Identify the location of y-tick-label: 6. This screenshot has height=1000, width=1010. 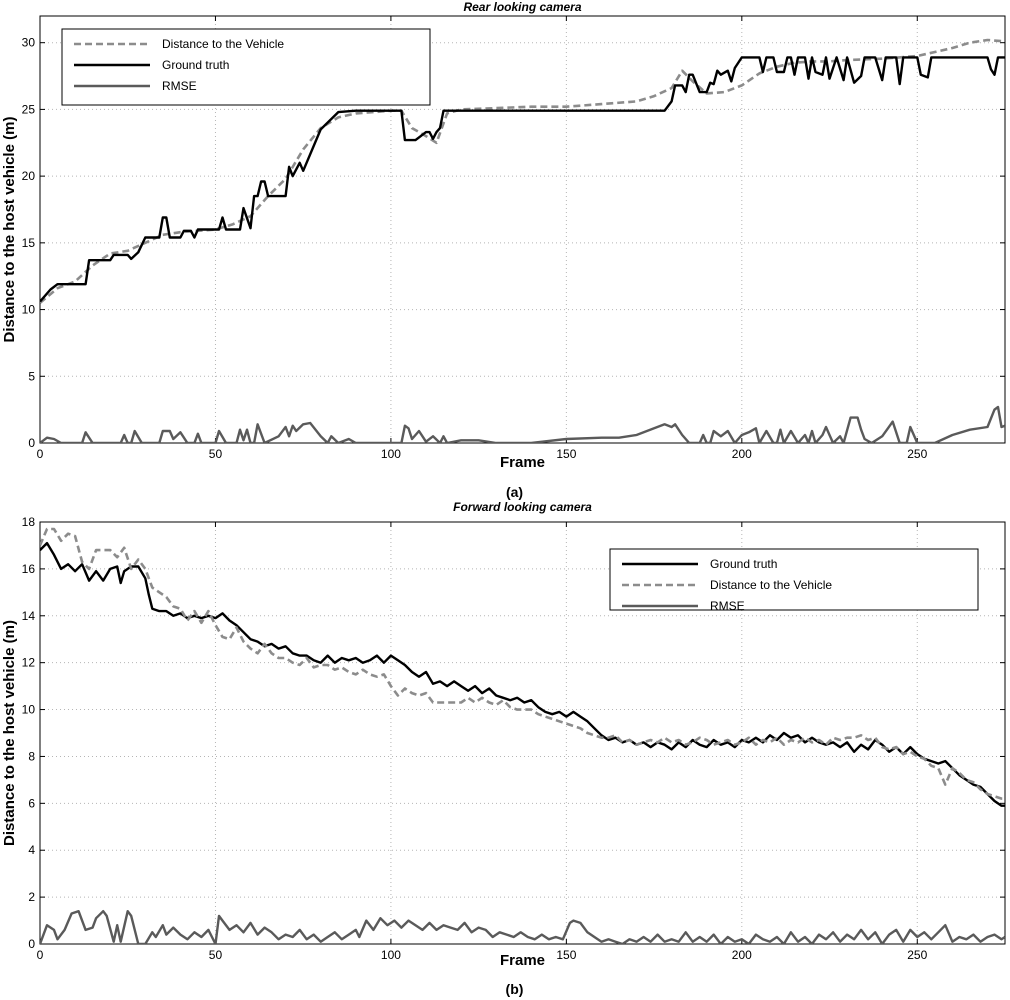
(31, 803).